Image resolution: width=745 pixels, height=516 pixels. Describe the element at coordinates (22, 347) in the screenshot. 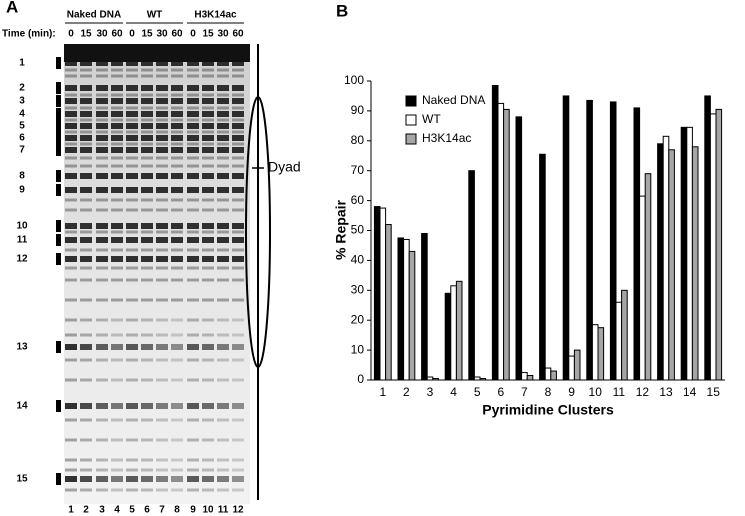

I see `band-label: 13` at that location.